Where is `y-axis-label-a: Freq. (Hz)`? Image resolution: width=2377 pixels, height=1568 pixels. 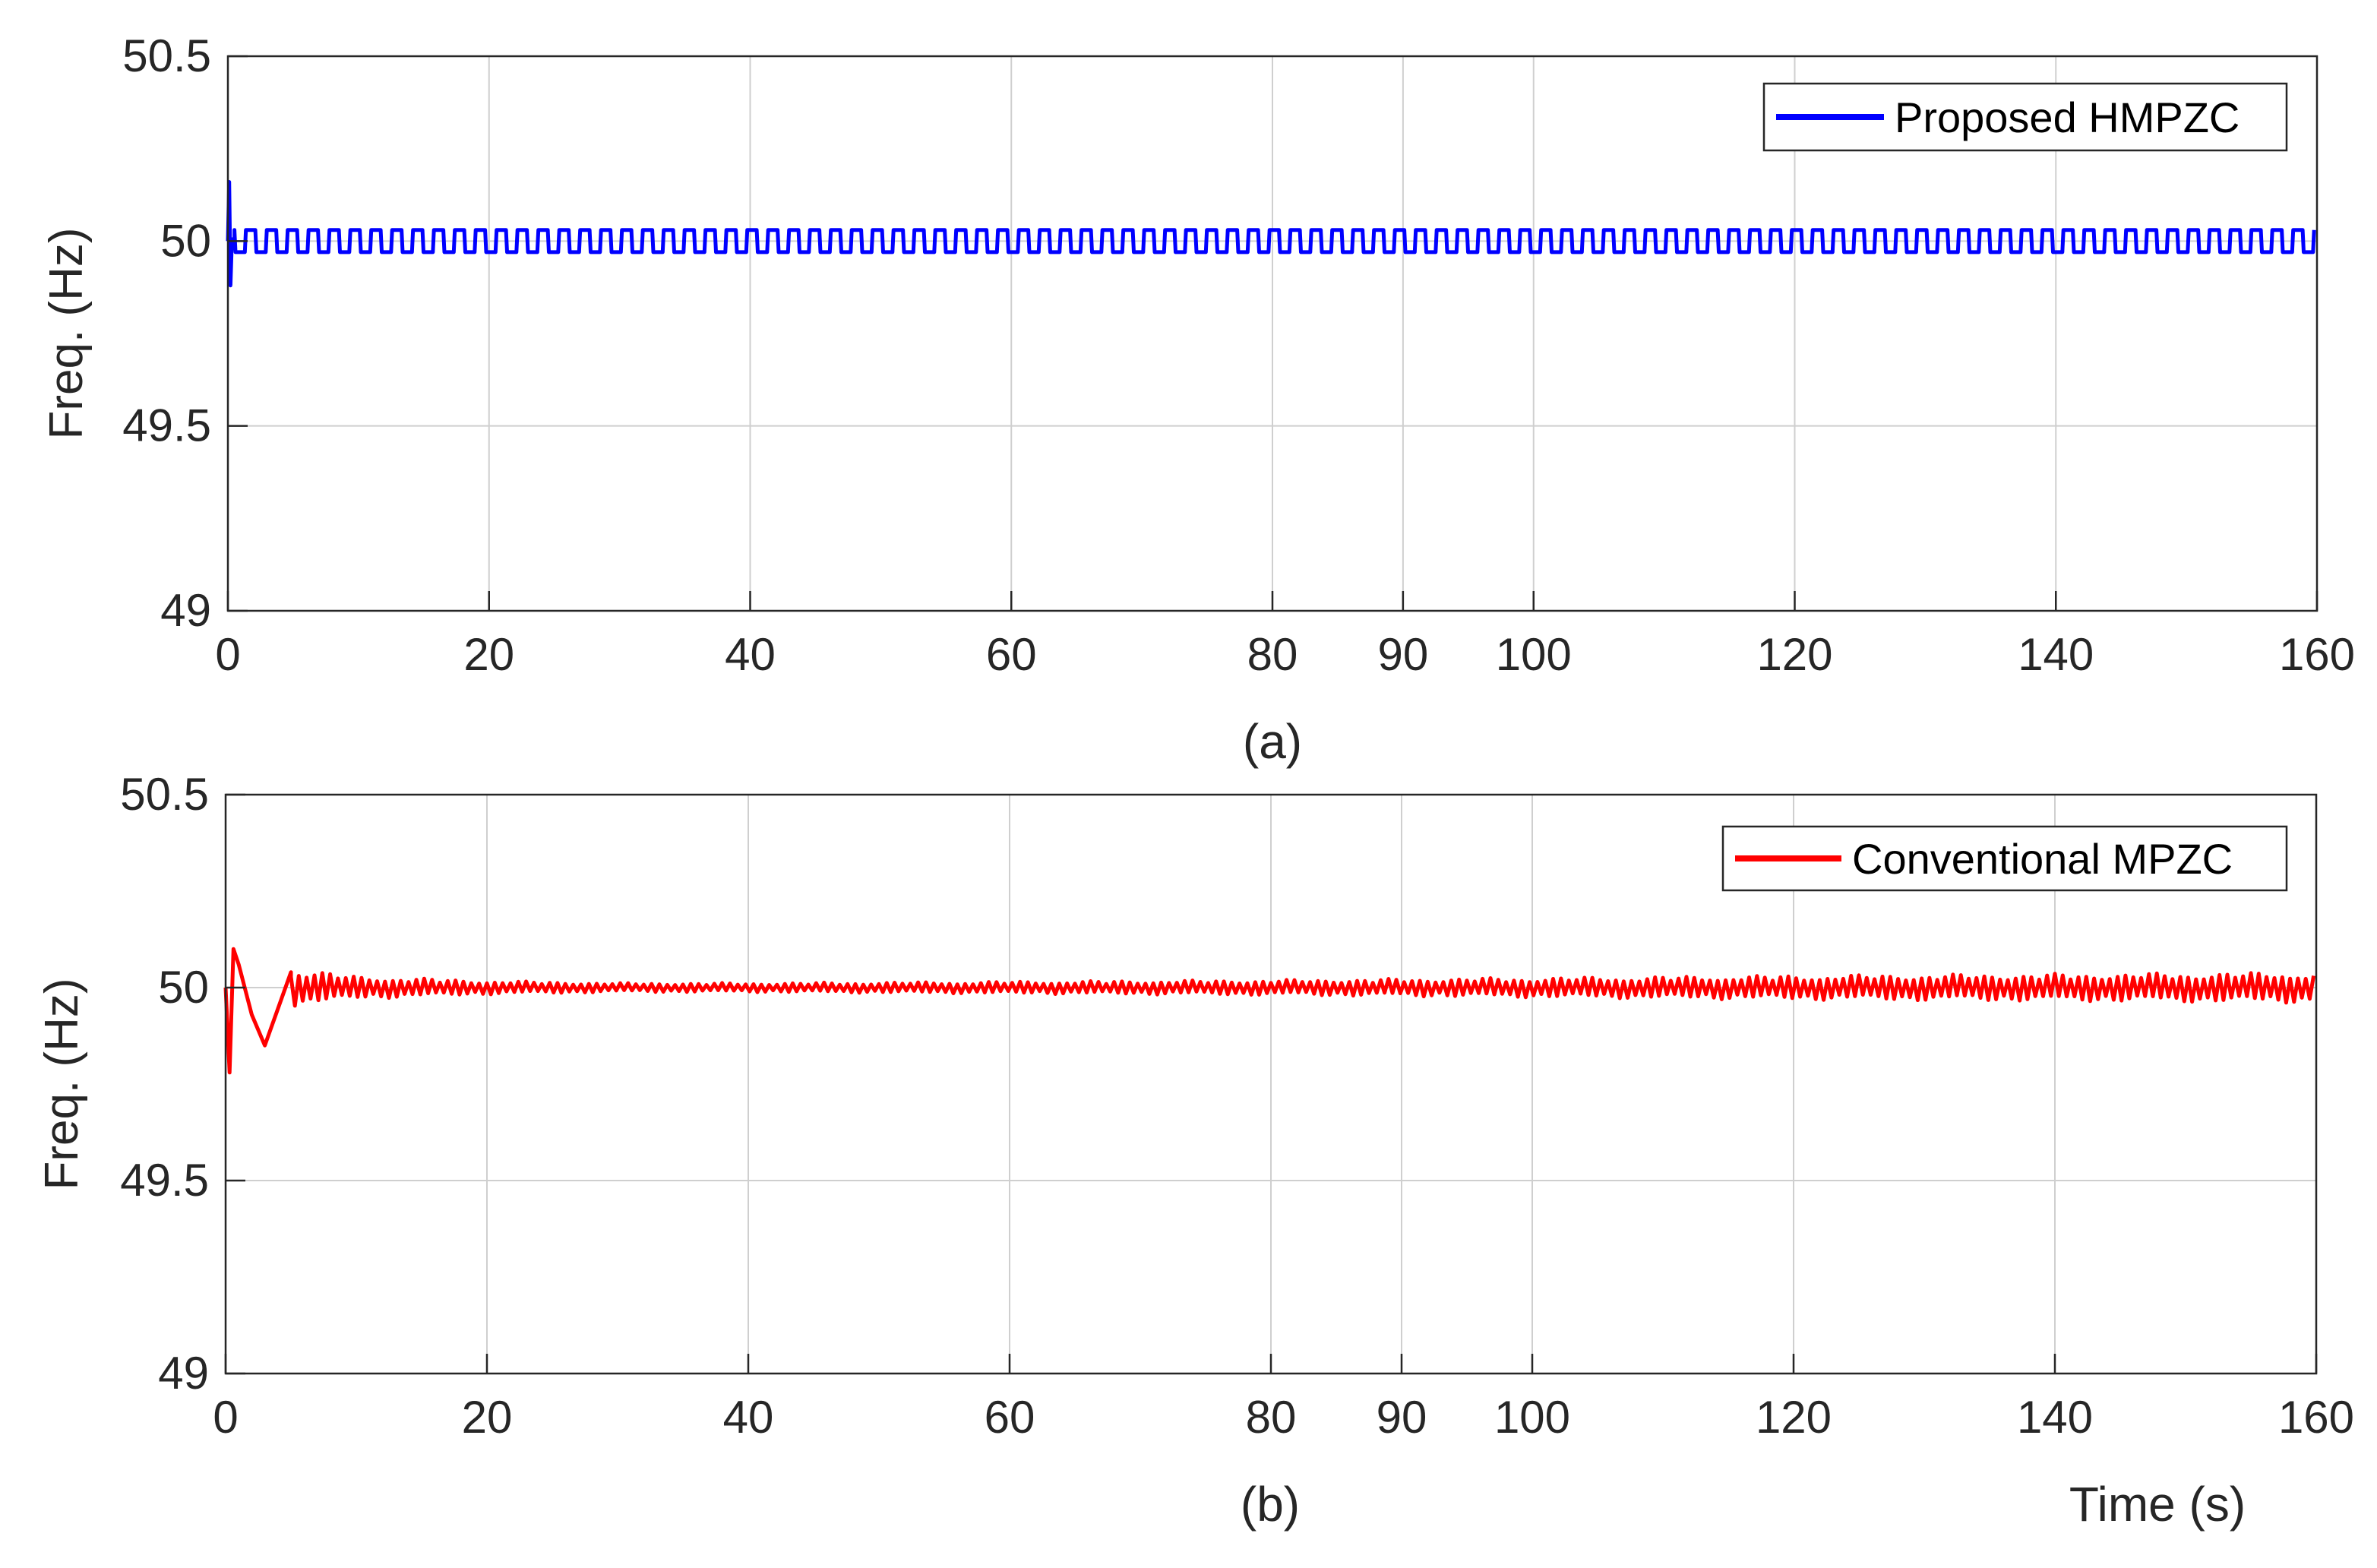 y-axis-label-a: Freq. (Hz) is located at coordinates (67, 334).